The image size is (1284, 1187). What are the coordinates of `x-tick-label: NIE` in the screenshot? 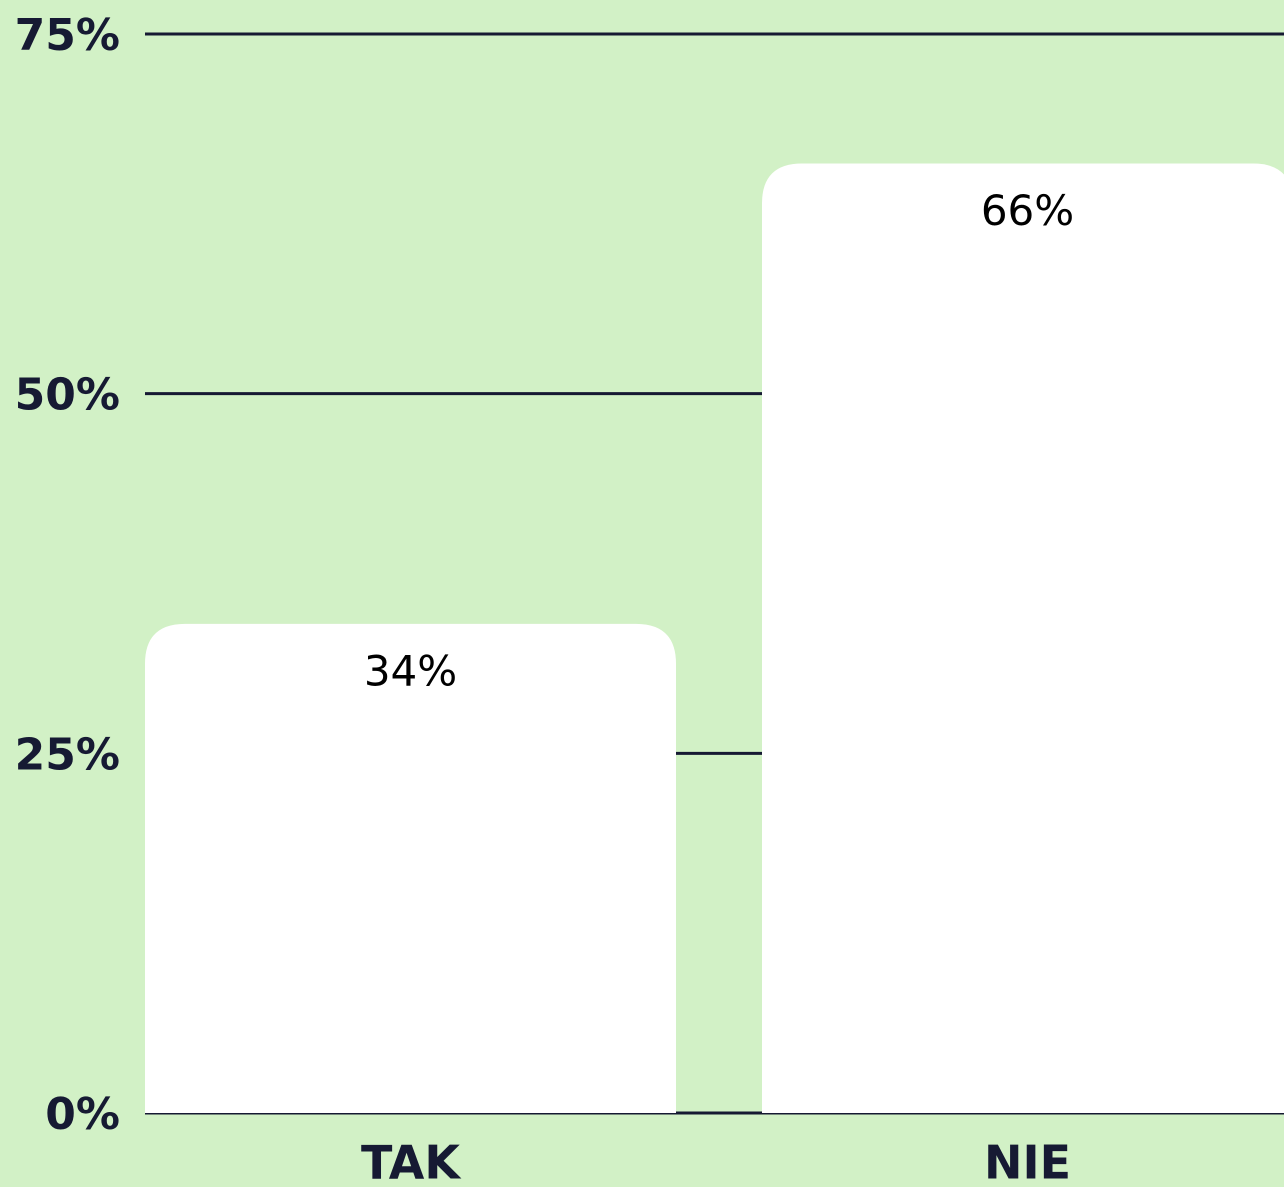 It's located at (1027, 1161).